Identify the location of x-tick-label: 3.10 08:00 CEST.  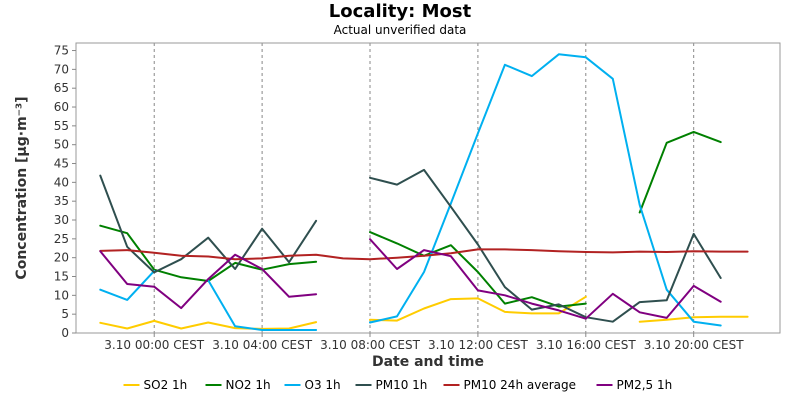
(370, 345).